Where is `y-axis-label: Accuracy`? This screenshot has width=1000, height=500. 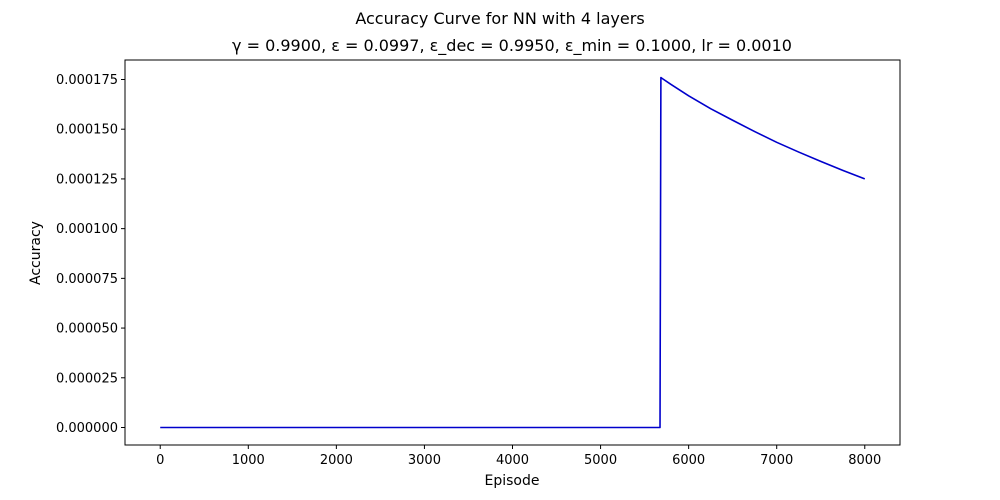
y-axis-label: Accuracy is located at coordinates (36, 253).